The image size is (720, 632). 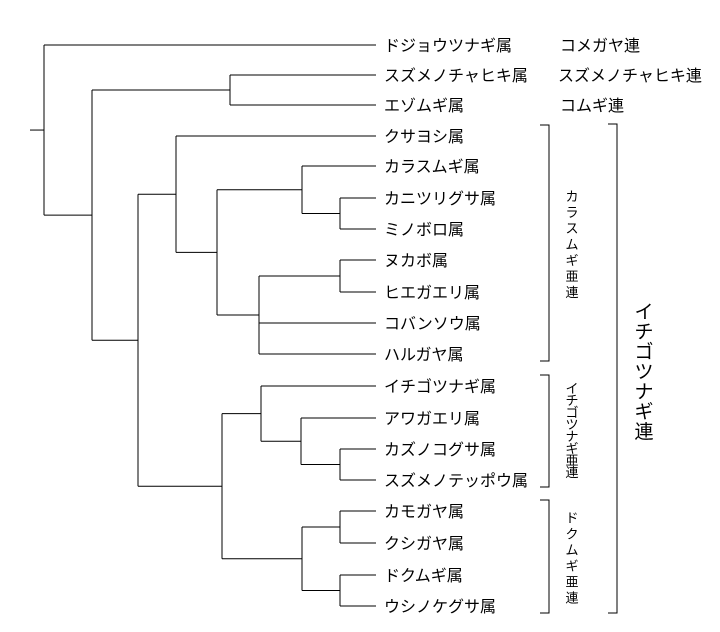 What do you see at coordinates (424, 354) in the screenshot?
I see `genus-label: ハルガヤ属` at bounding box center [424, 354].